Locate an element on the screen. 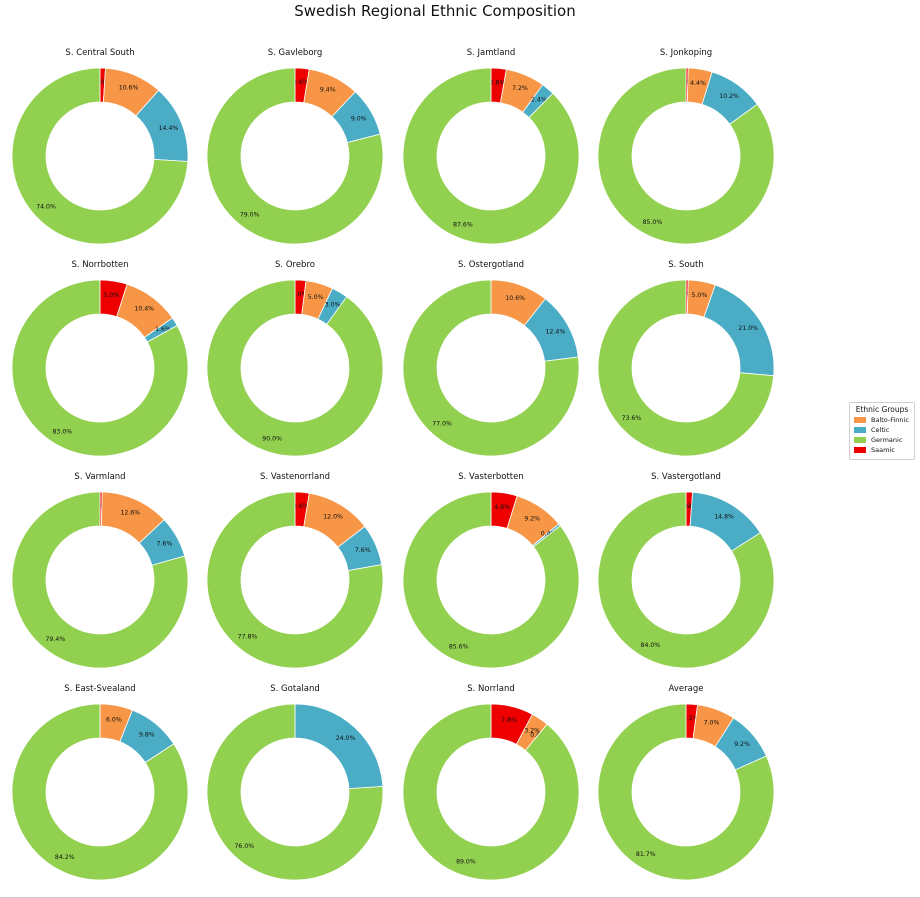  donut-chart: 0.0%10.6%12.4%77.0% is located at coordinates (491, 368).